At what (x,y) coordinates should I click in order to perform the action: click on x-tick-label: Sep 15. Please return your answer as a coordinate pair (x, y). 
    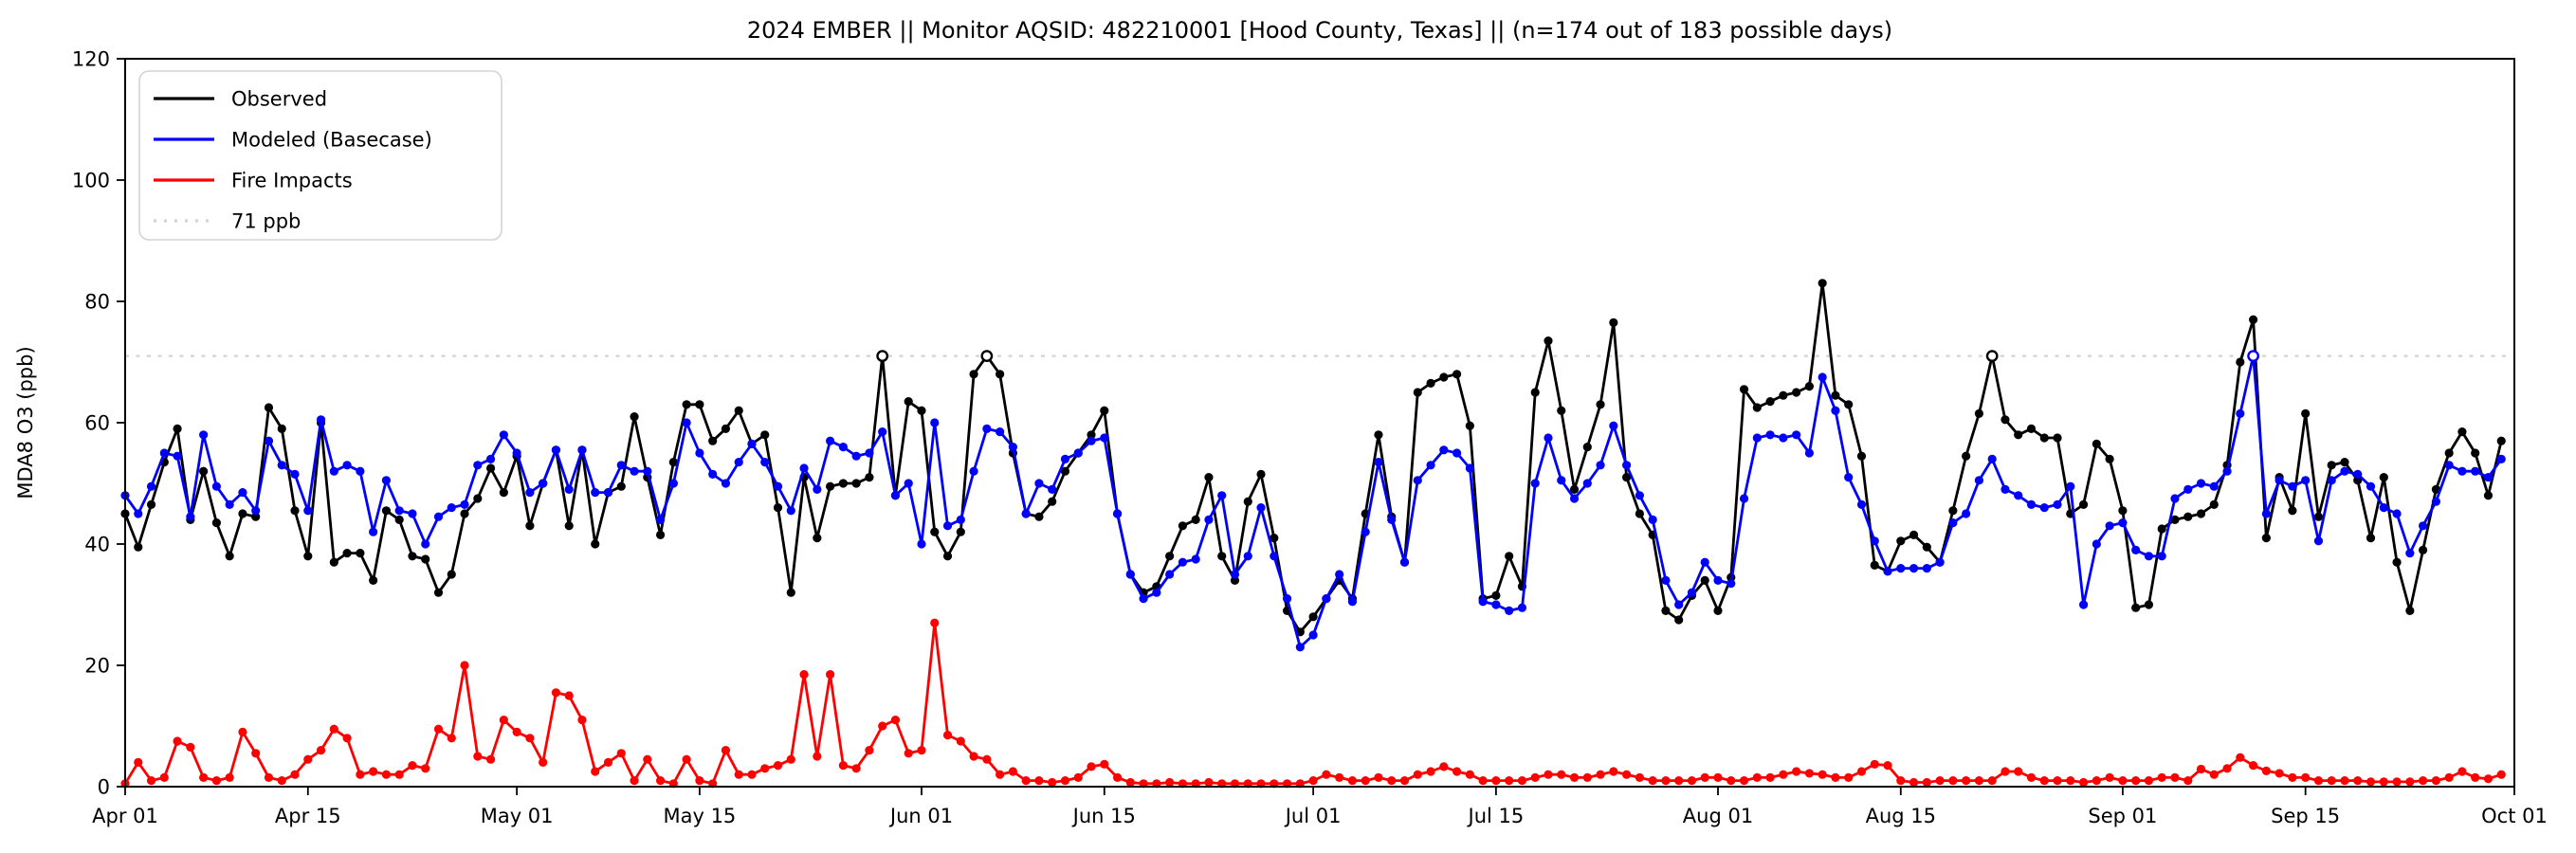
    Looking at the image, I should click on (2305, 816).